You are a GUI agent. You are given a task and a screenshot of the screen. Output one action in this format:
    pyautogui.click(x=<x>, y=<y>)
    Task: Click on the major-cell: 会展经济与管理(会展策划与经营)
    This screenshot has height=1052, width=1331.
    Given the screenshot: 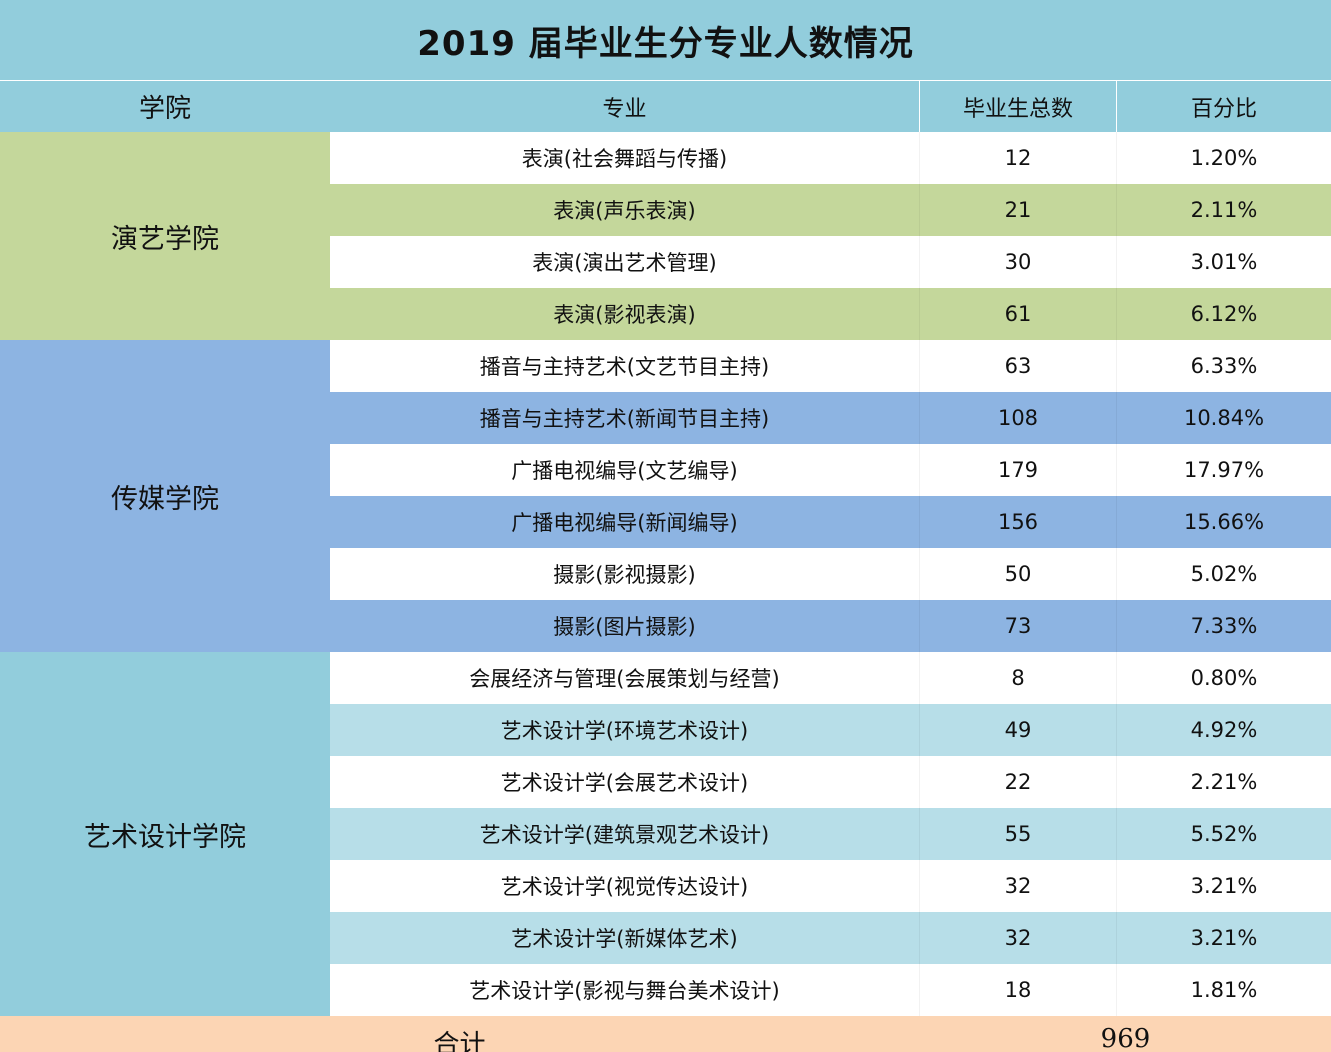 What is the action you would take?
    pyautogui.click(x=624, y=679)
    